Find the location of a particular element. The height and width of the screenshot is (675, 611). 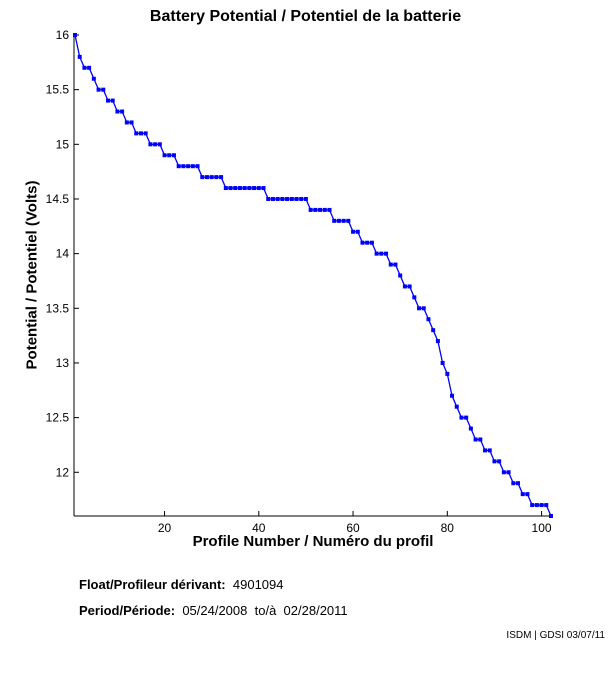

float-info: Float/Profileur dérivant: 4901094 is located at coordinates (181, 584).